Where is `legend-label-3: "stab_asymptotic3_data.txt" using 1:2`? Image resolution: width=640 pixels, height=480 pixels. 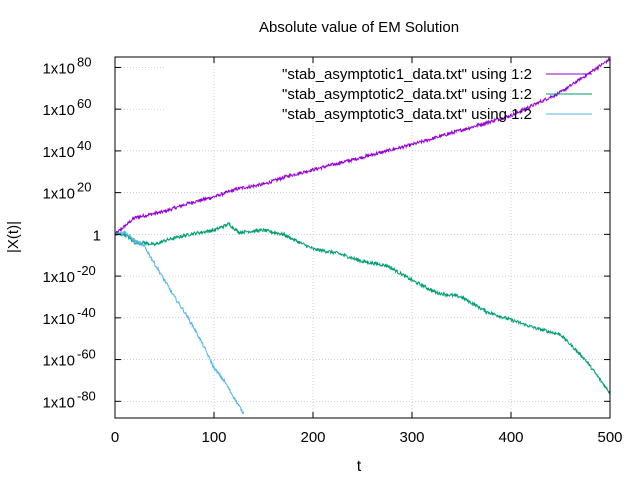 legend-label-3: "stab_asymptotic3_data.txt" using 1:2 is located at coordinates (407, 114).